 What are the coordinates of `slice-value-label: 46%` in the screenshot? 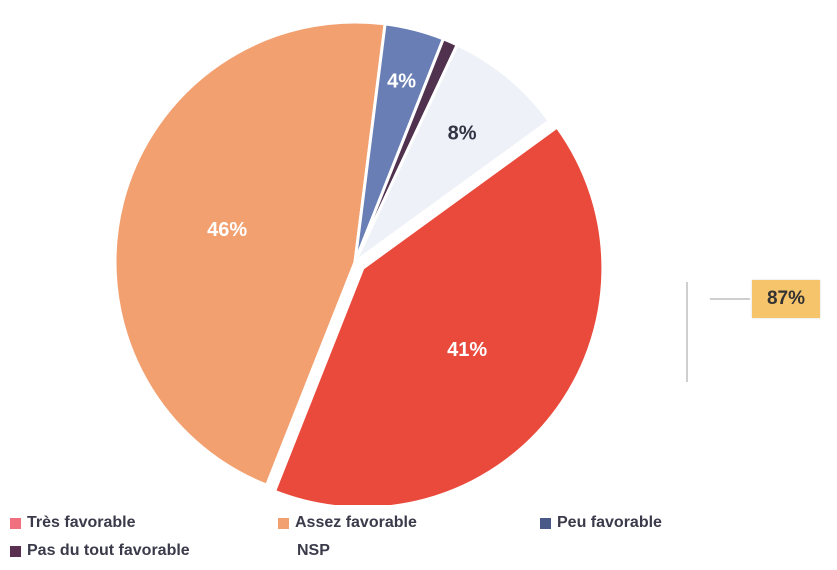 It's located at (227, 230).